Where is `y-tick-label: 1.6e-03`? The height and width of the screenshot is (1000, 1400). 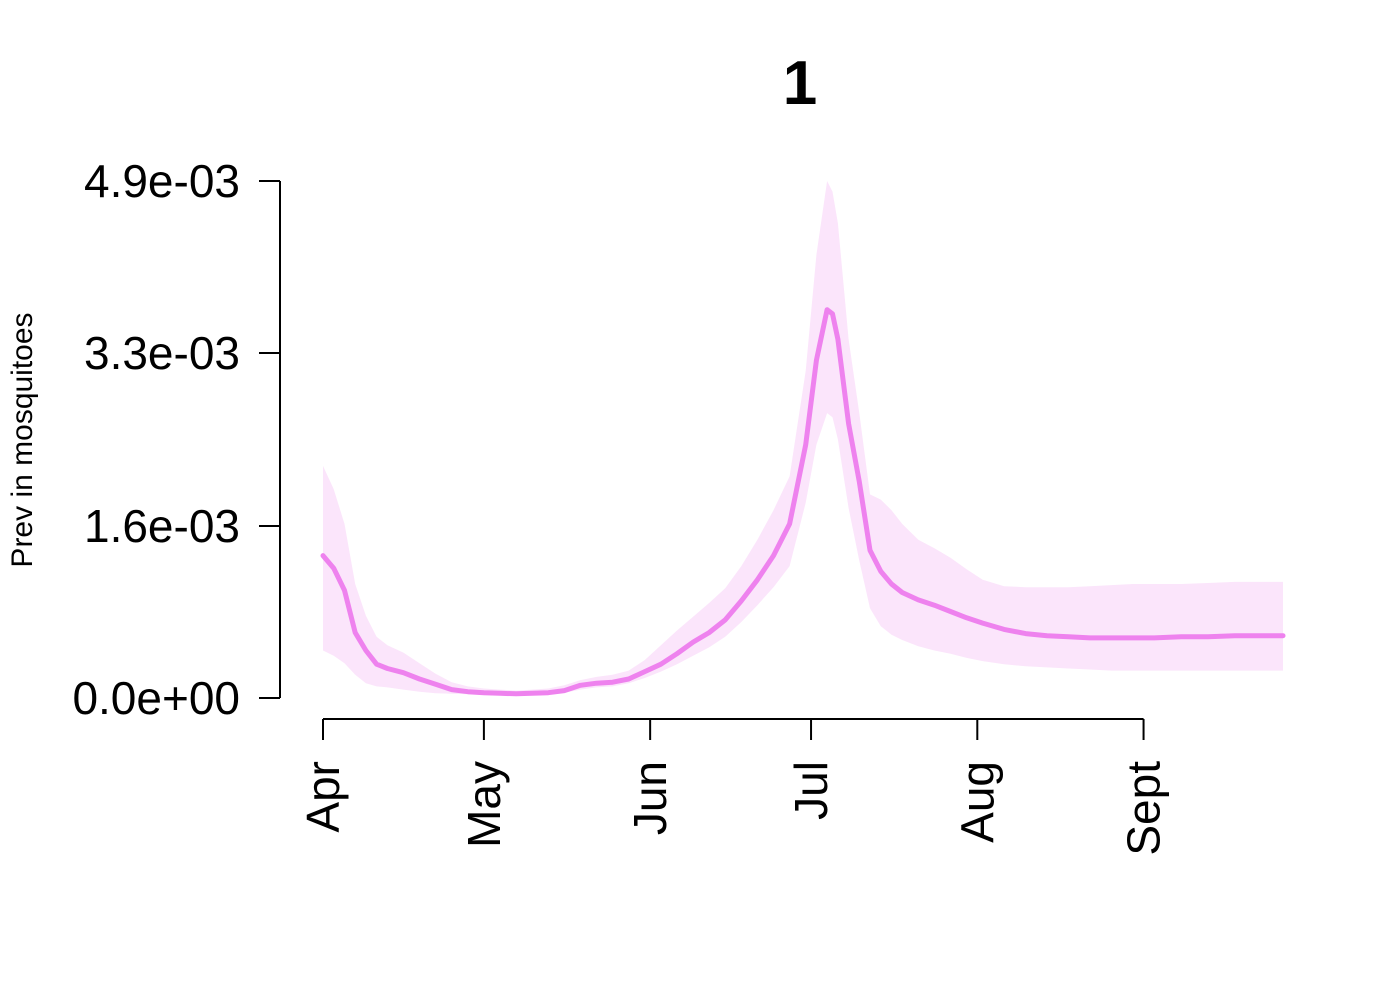
y-tick-label: 1.6e-03 is located at coordinates (162, 526).